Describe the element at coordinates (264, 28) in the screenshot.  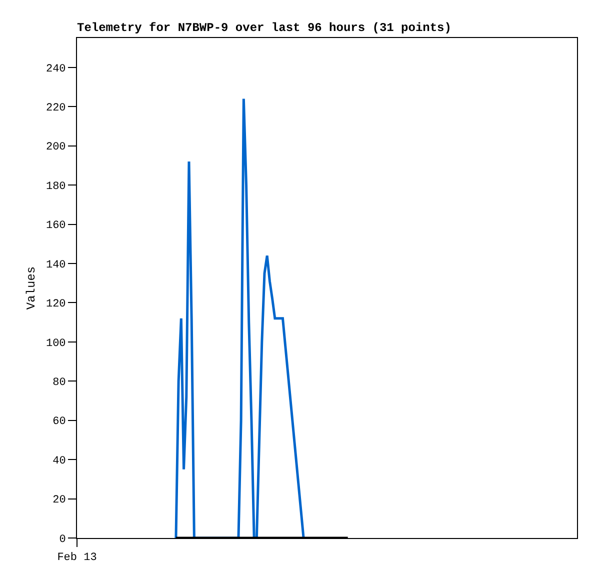
I see `chart-title: Telemetry for N7BWP-9 over last 96 hours (31 points)` at that location.